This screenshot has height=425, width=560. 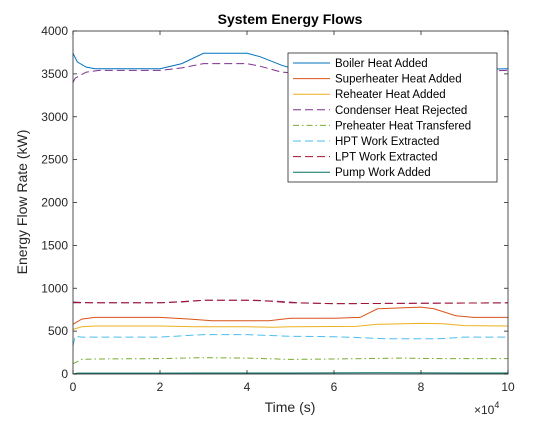 What do you see at coordinates (421, 387) in the screenshot?
I see `x-tick-label: 8` at bounding box center [421, 387].